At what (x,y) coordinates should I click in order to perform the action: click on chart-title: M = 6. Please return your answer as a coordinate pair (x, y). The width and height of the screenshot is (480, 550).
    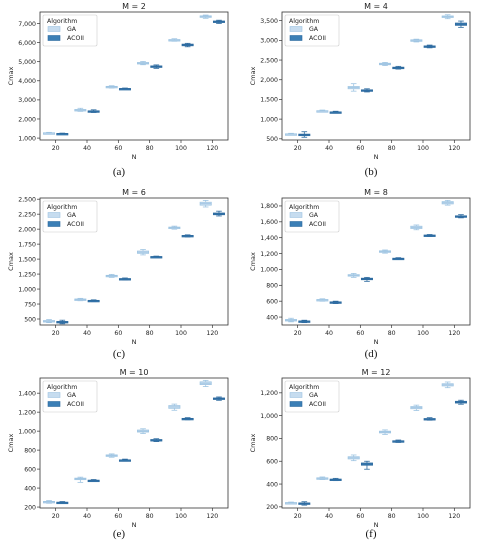
    Looking at the image, I should click on (134, 192).